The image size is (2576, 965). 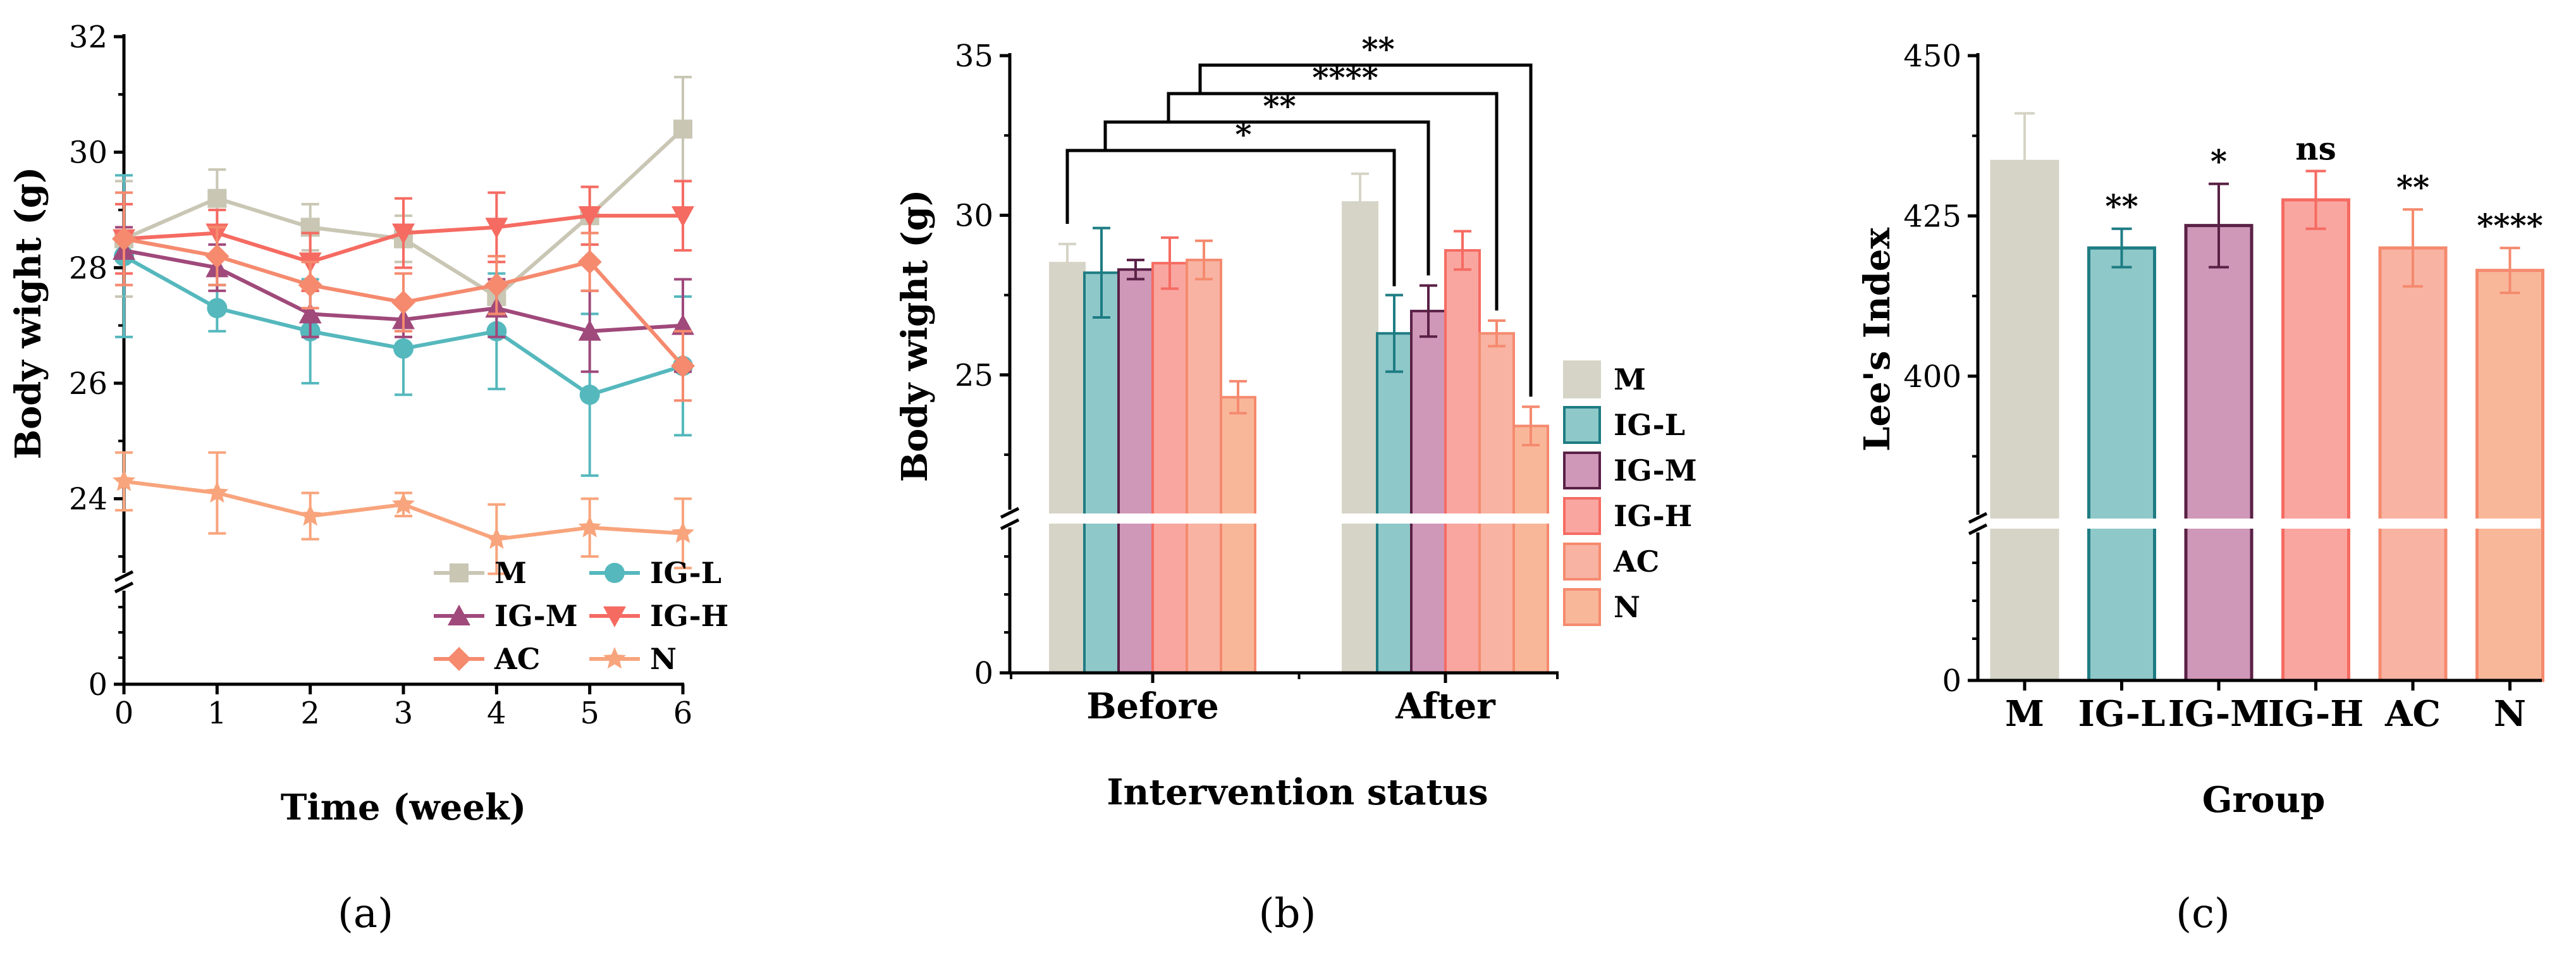 I want to click on x-tick-label: 2, so click(x=310, y=713).